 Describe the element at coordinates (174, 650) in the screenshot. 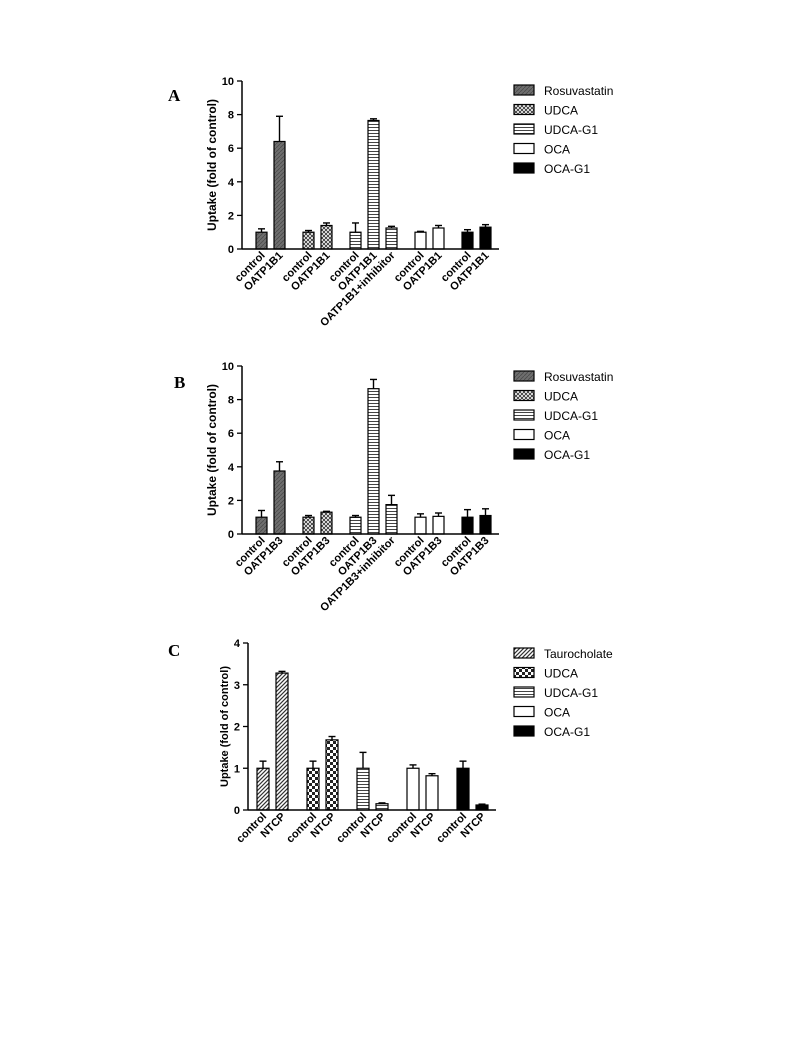

I see `panel-letter: C` at that location.